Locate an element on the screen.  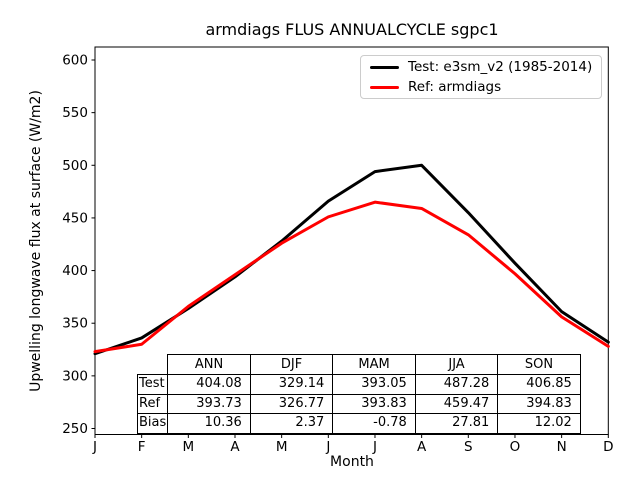
stats-value-cell: 406.85 is located at coordinates (539, 384).